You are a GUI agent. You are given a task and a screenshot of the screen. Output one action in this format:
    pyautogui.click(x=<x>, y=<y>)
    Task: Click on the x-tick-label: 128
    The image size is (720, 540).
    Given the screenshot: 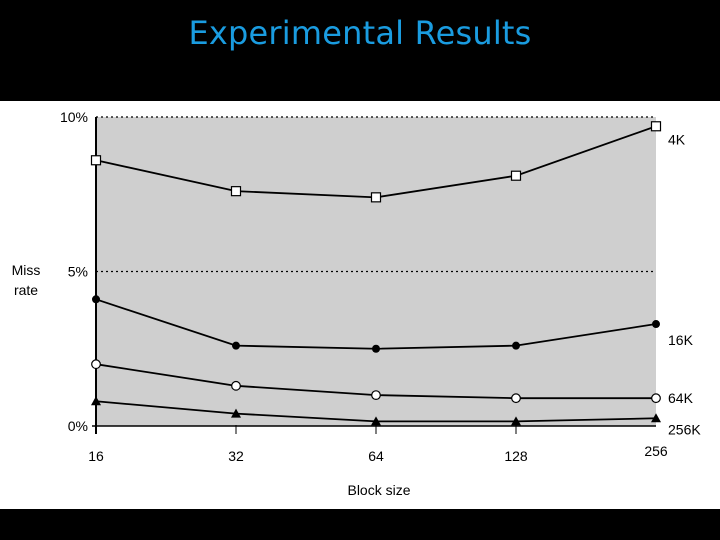 What is the action you would take?
    pyautogui.click(x=516, y=456)
    